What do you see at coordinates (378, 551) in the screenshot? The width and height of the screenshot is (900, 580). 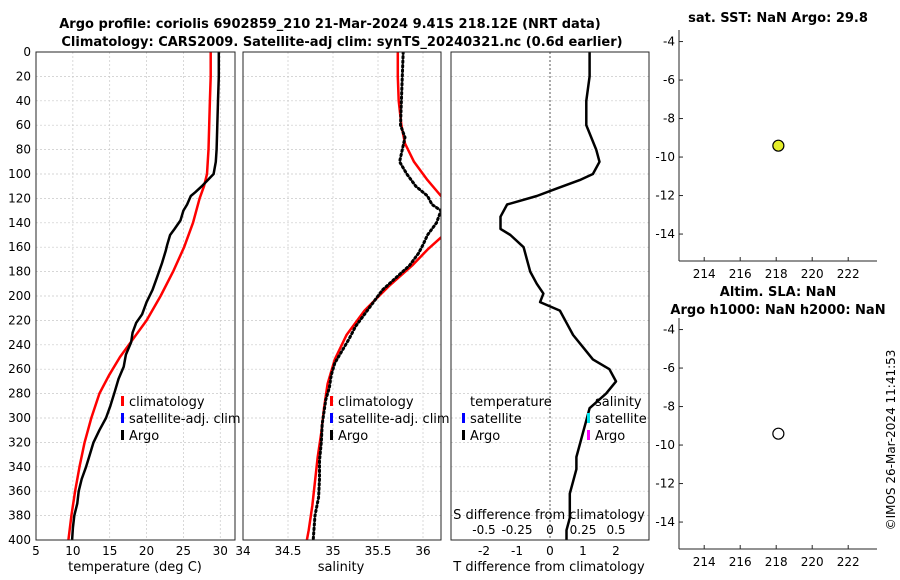 I see `salinity-tick-label: 35.5` at bounding box center [378, 551].